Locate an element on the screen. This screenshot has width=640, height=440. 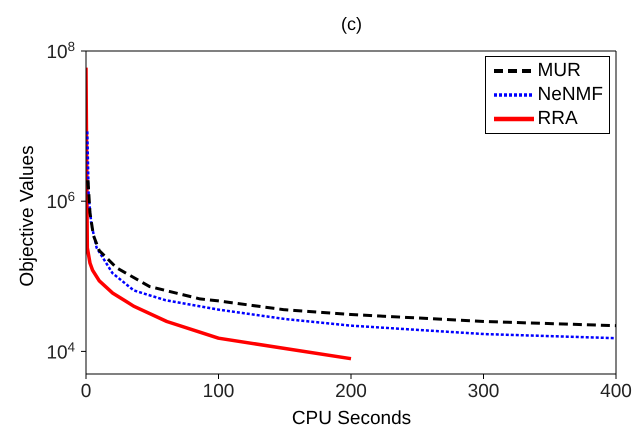
y-tick-label: 10$^{6}$ is located at coordinates (60, 201).